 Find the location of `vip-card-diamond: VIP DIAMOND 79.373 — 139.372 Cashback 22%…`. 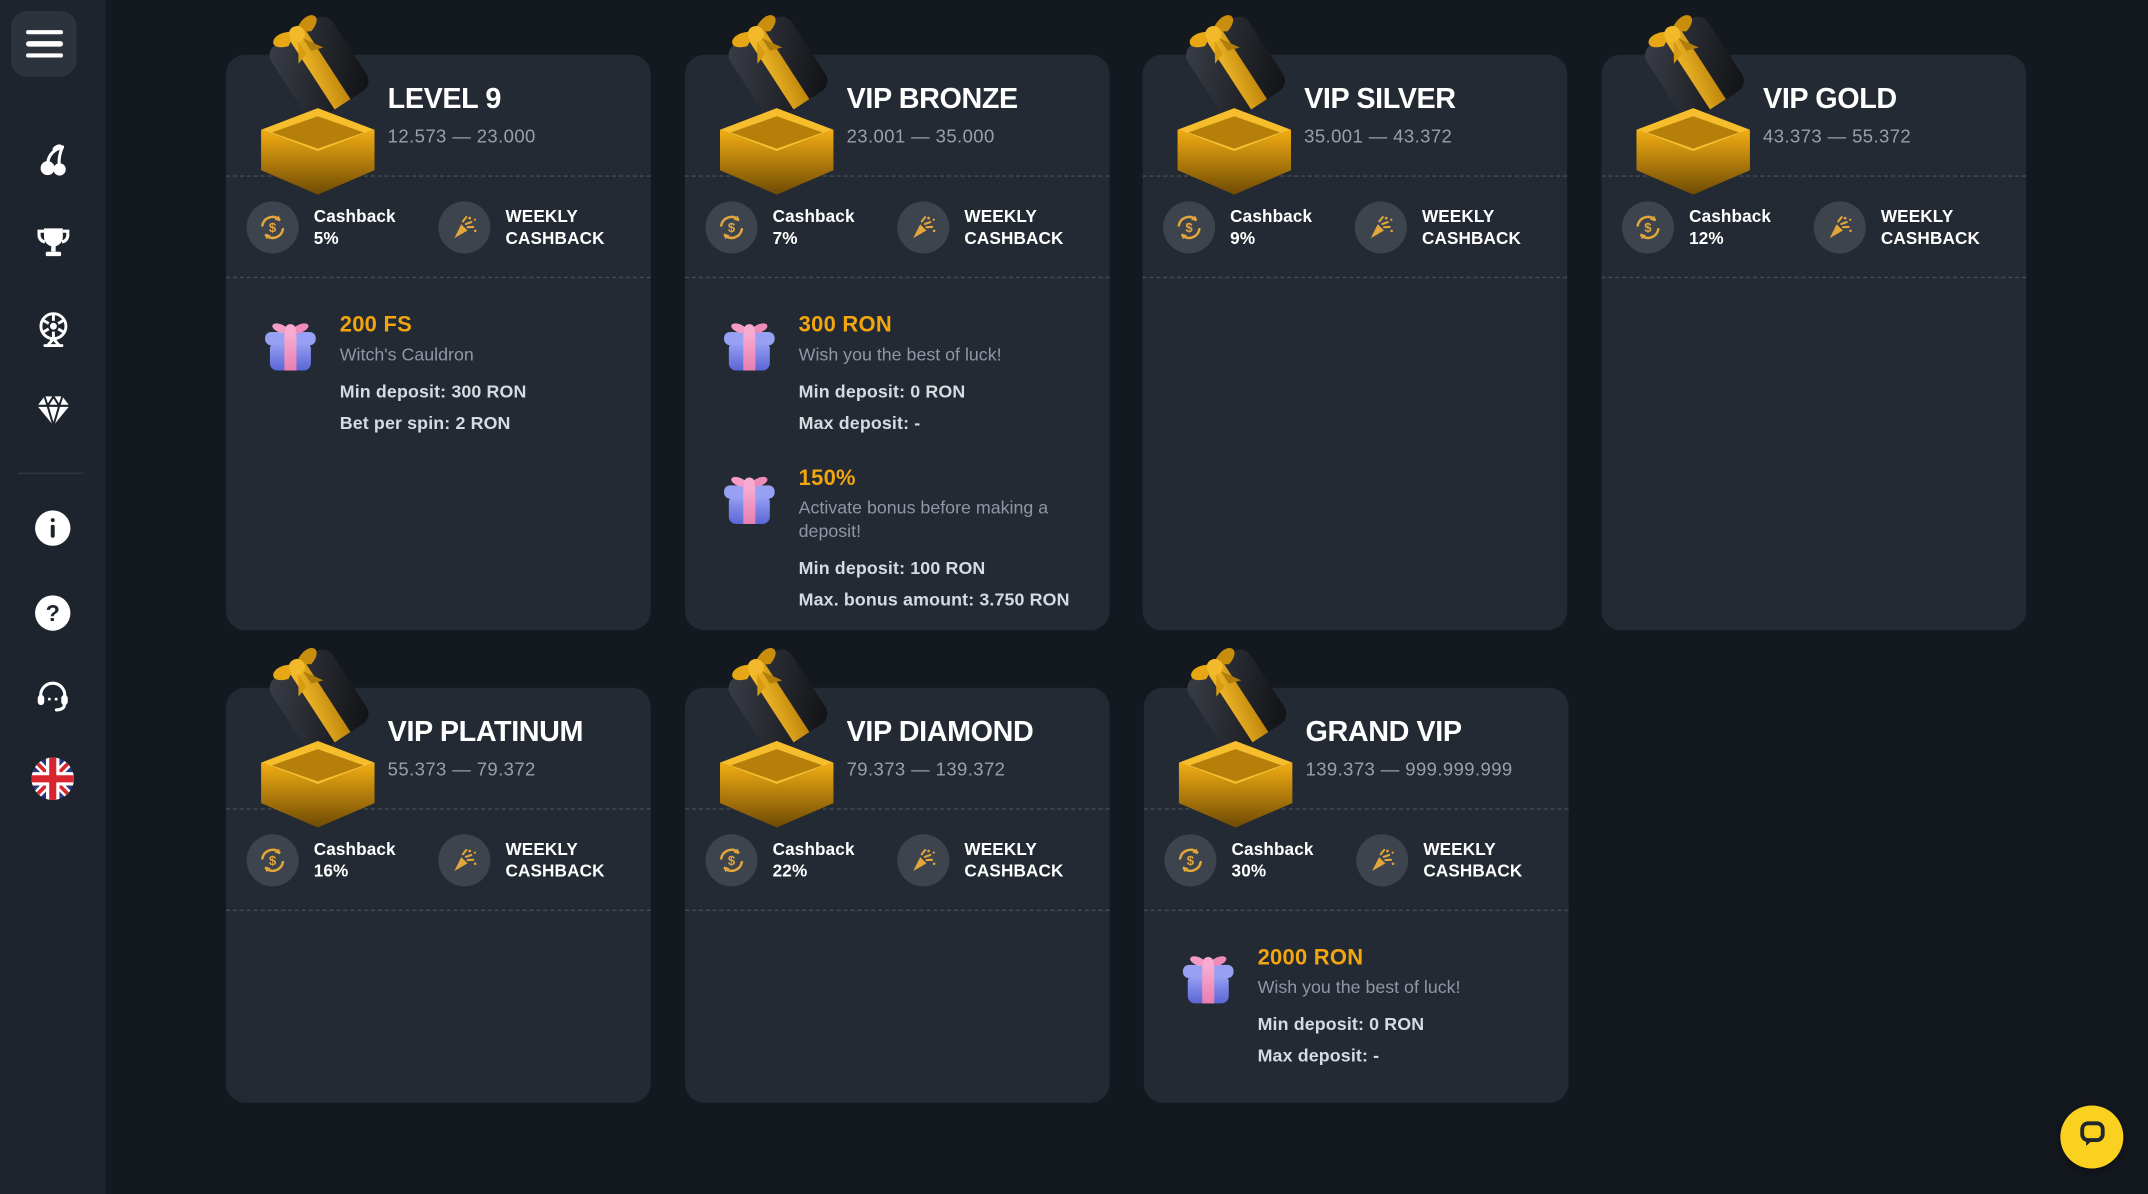

vip-card-diamond: VIP DIAMOND 79.373 — 139.372 Cashback 22%… is located at coordinates (897, 895).